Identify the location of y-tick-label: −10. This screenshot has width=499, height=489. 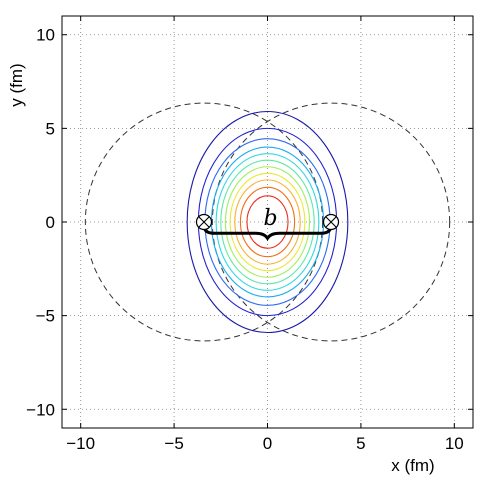
(40, 409).